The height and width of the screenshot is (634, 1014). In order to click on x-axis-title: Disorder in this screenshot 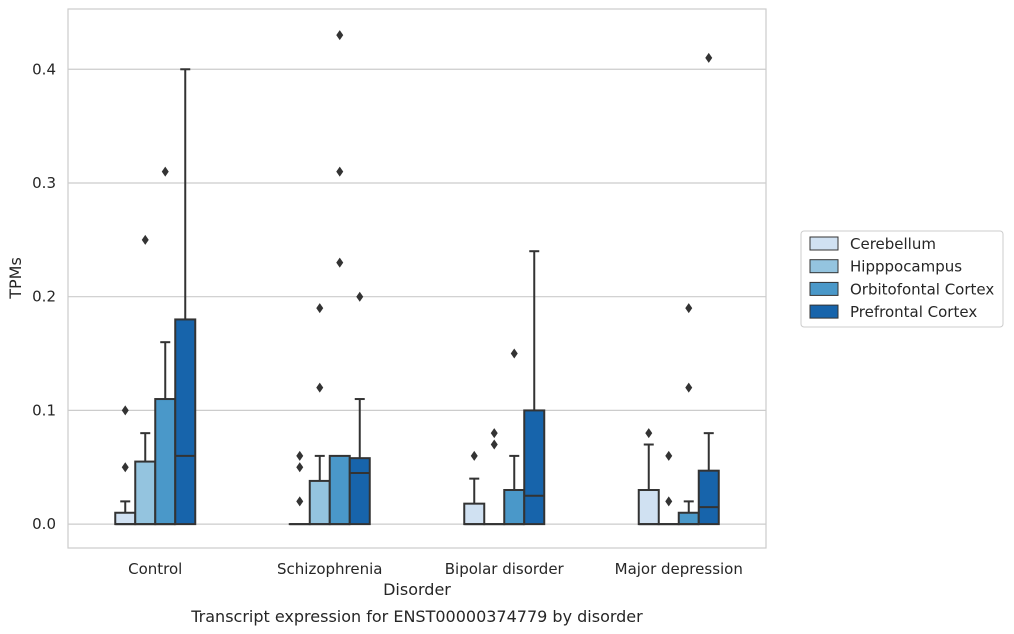, I will do `click(417, 589)`.